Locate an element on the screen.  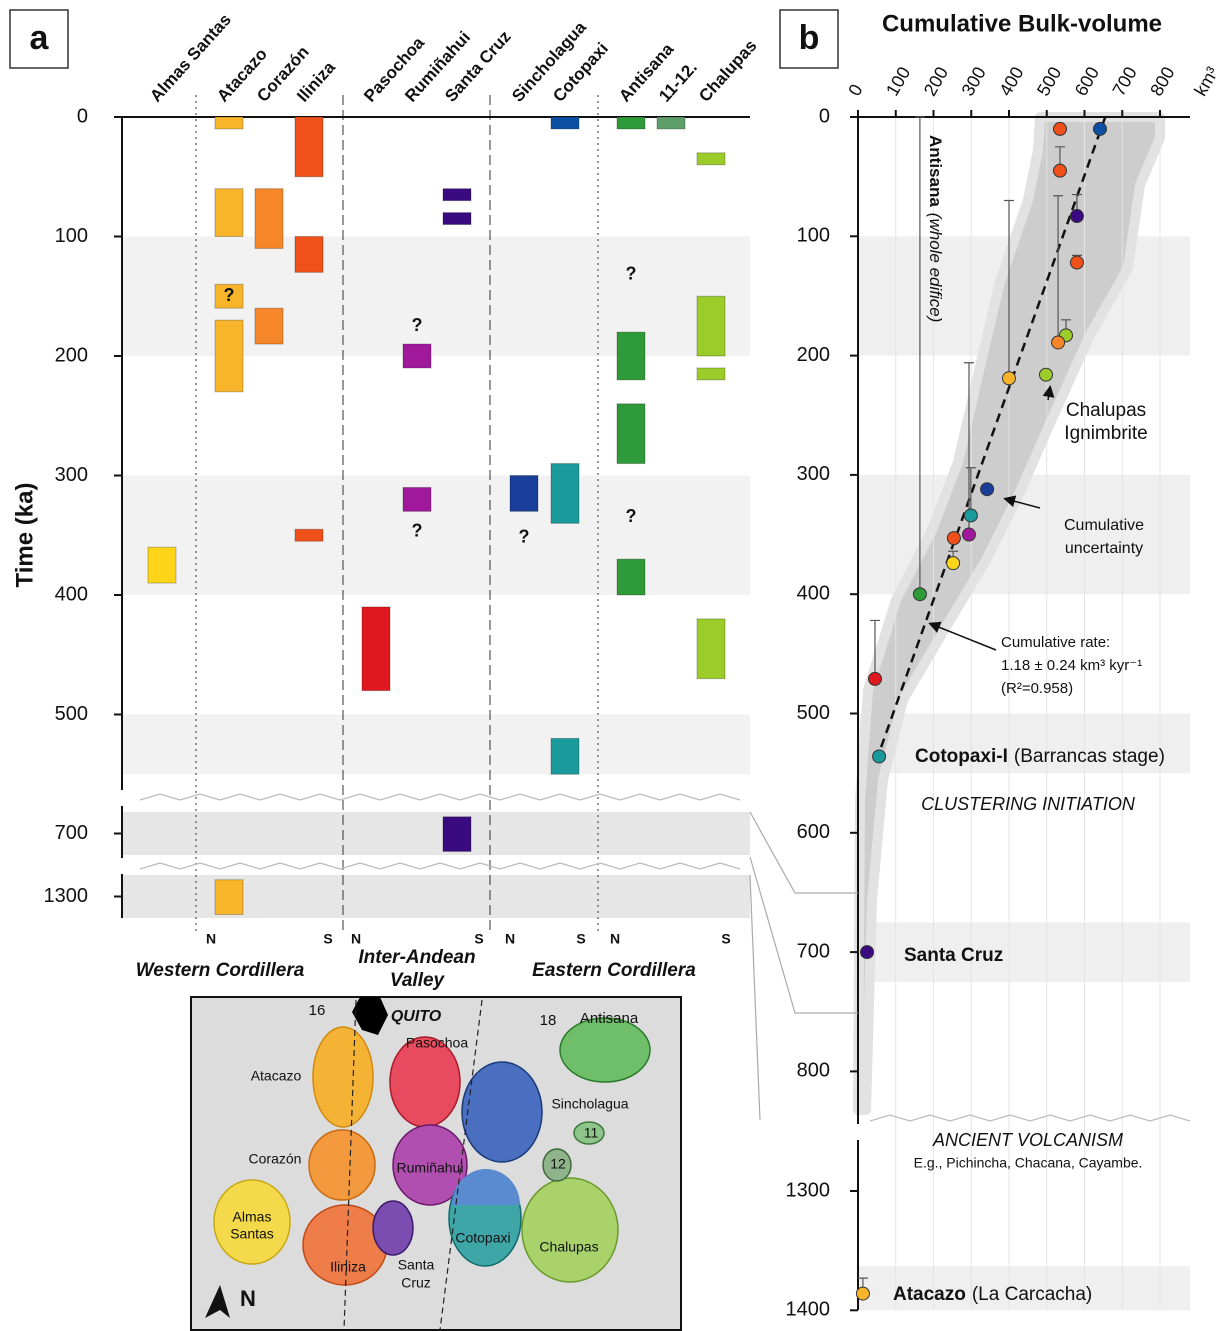
annotation: Cumulative is located at coordinates (1104, 525).